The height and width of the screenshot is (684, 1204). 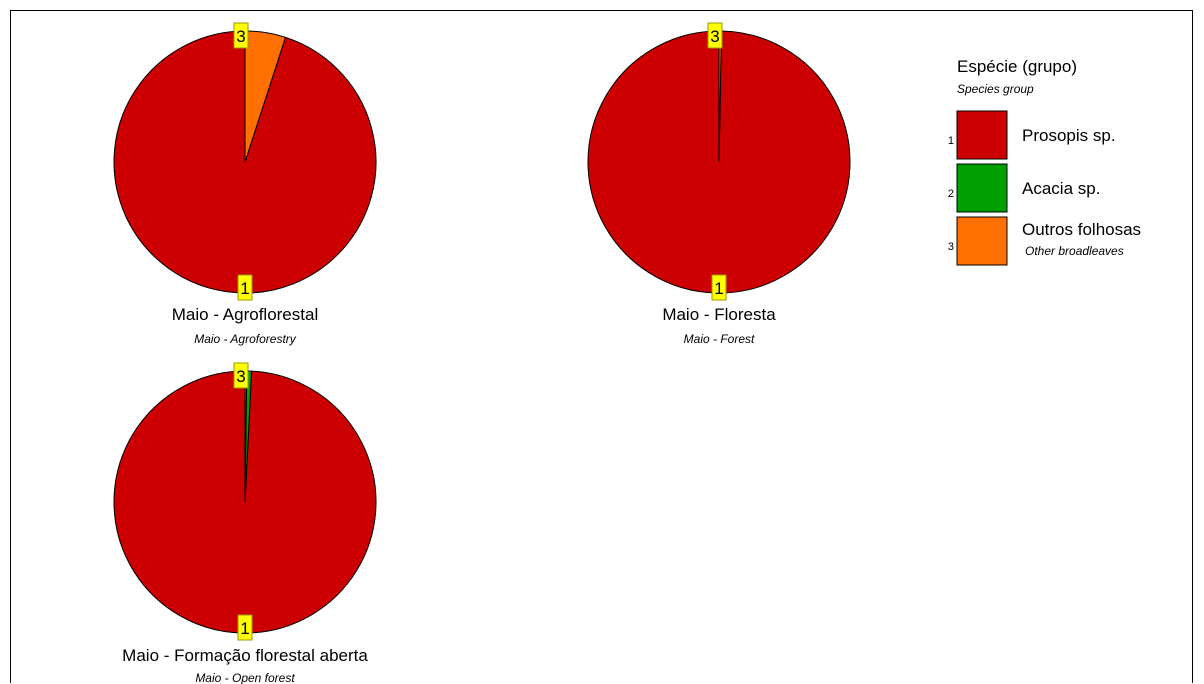 I want to click on legend-item-3: 3 Outros folhosas Other broadleaves, so click(x=1044, y=241).